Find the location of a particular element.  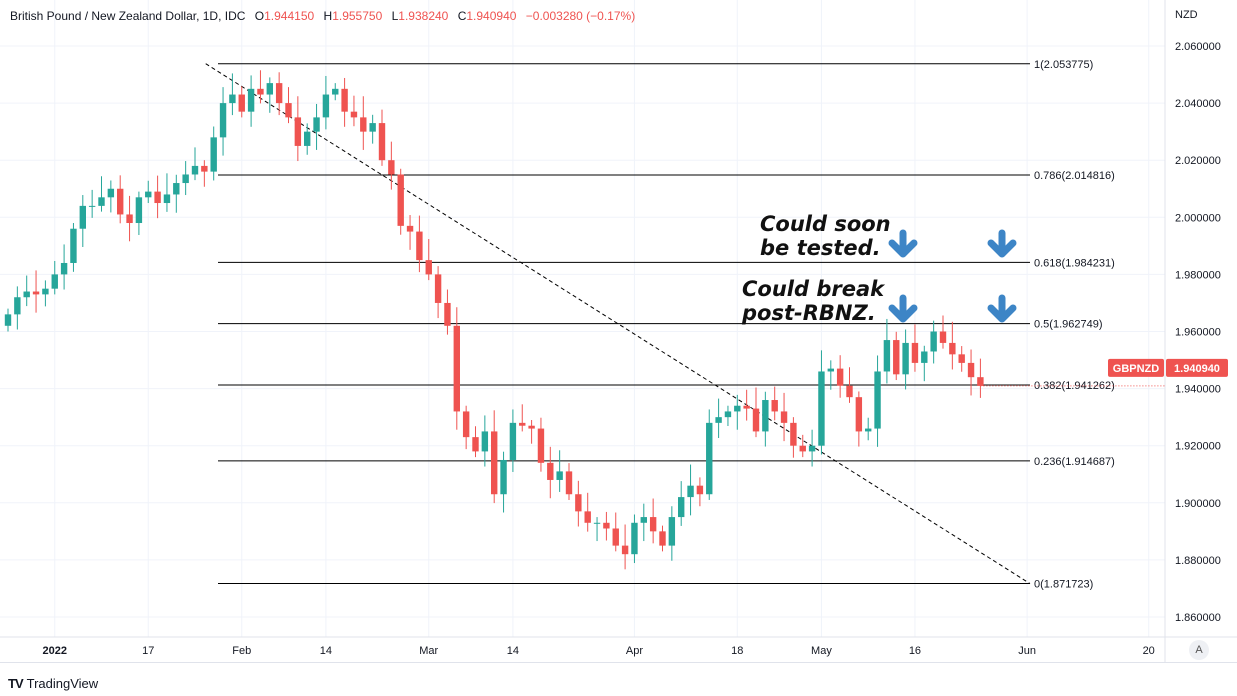

y-tick-label: 2.060000 is located at coordinates (1198, 47).